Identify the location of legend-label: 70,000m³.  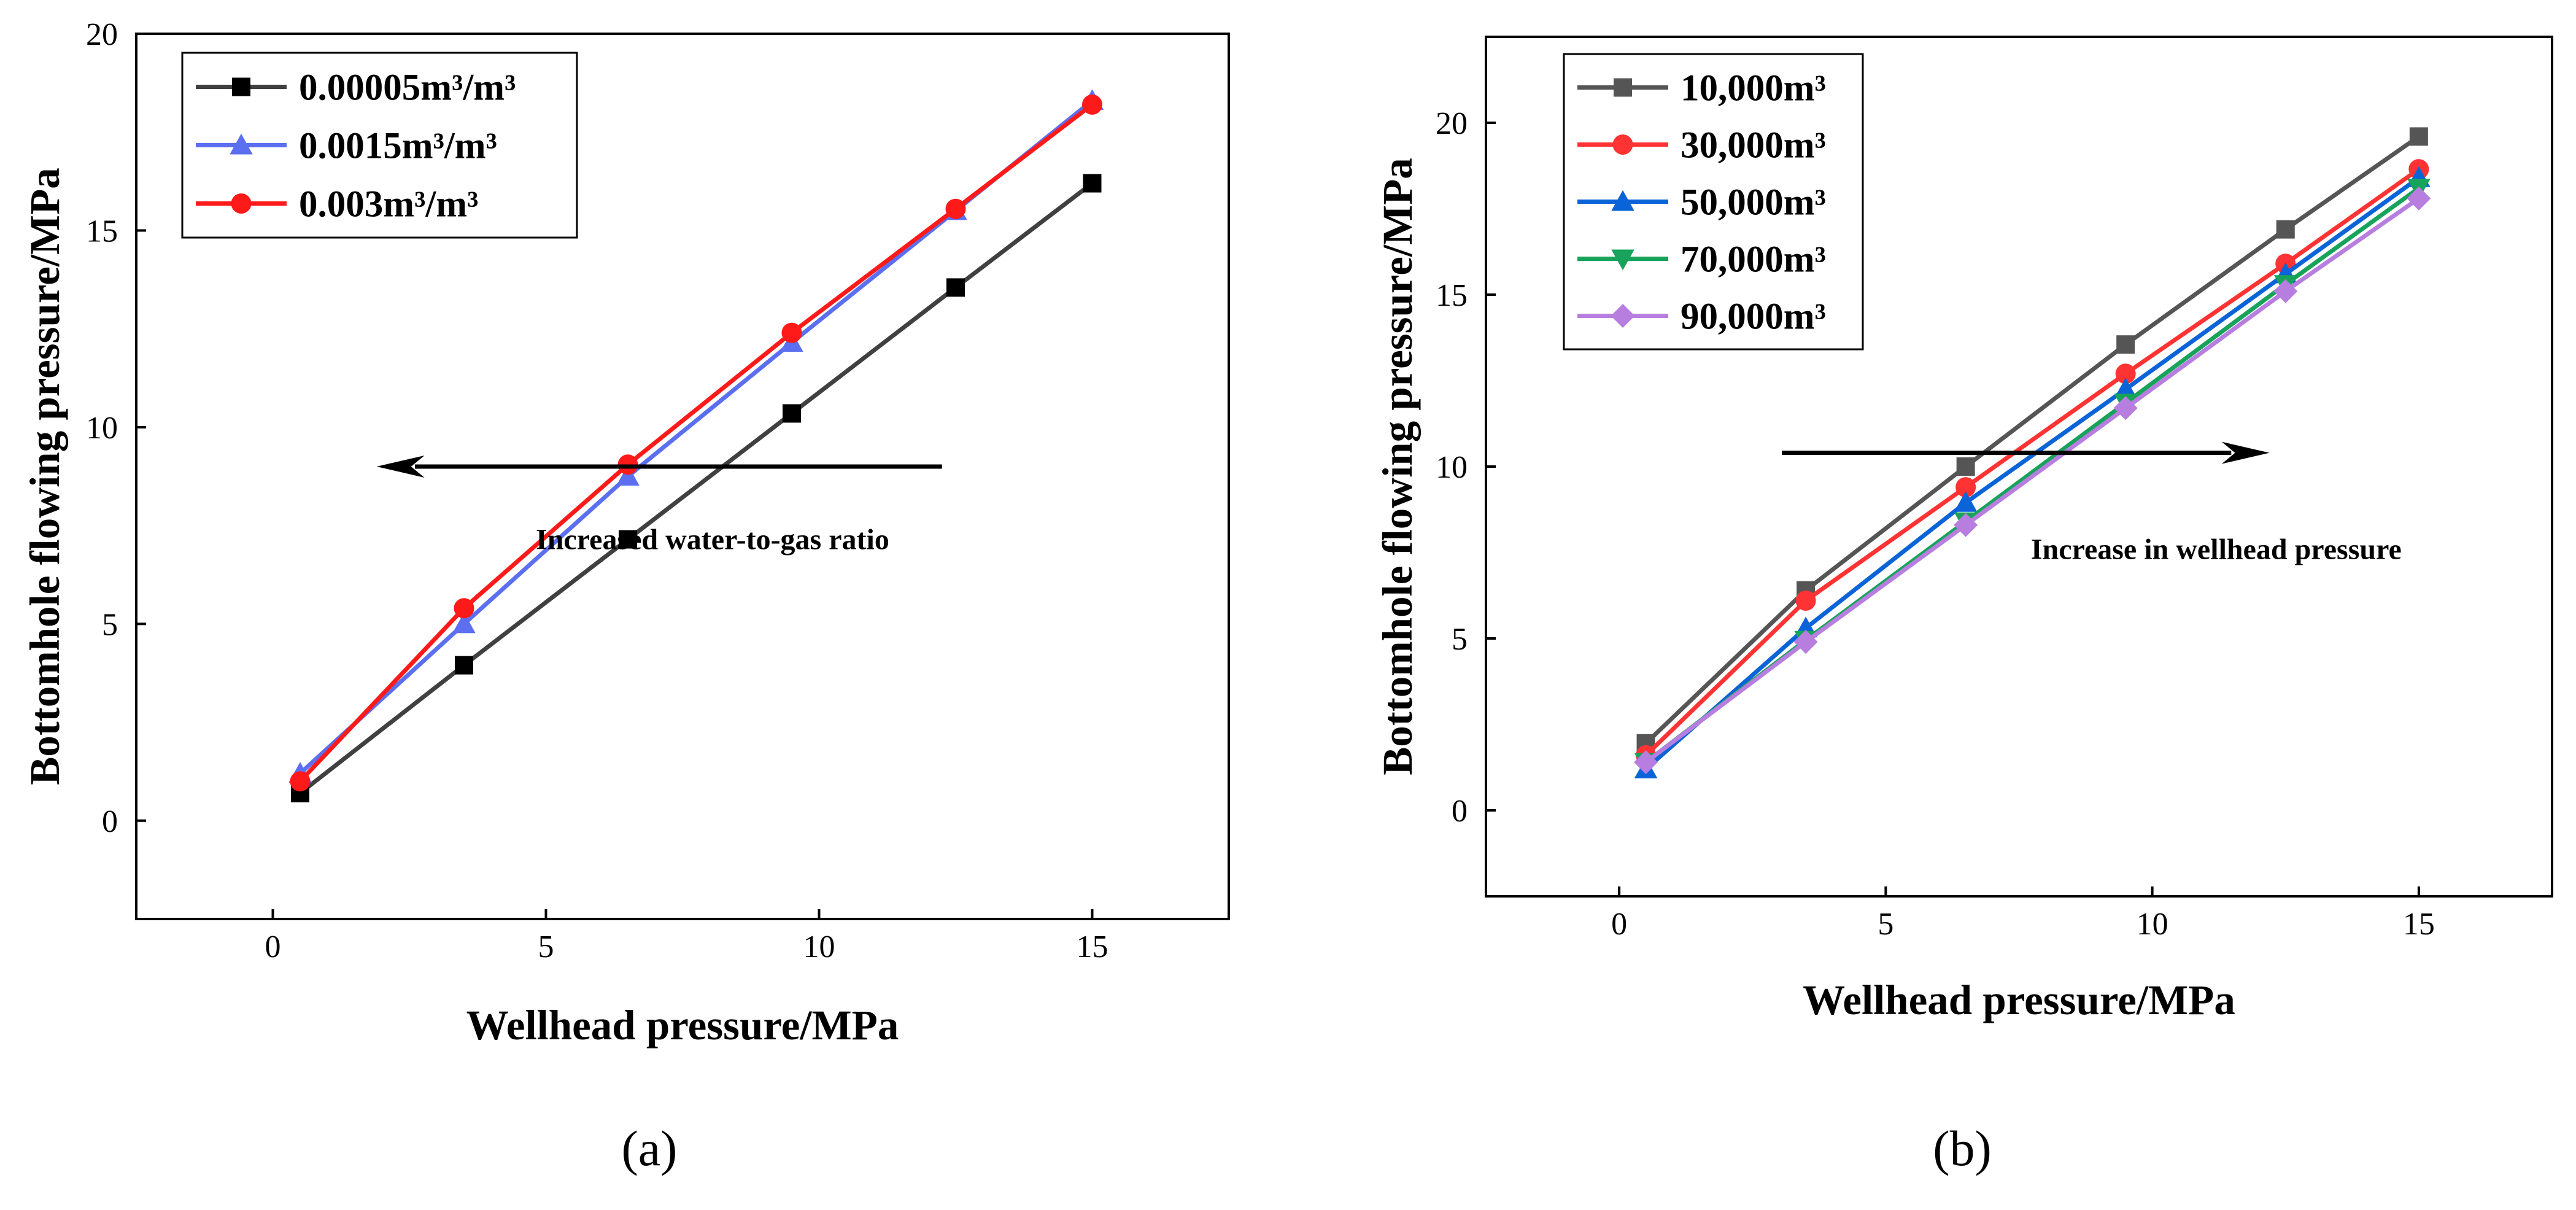
(1753, 260).